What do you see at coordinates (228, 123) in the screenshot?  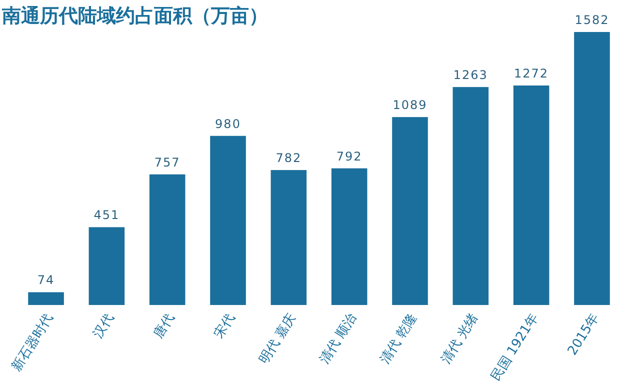 I see `data-label: 980` at bounding box center [228, 123].